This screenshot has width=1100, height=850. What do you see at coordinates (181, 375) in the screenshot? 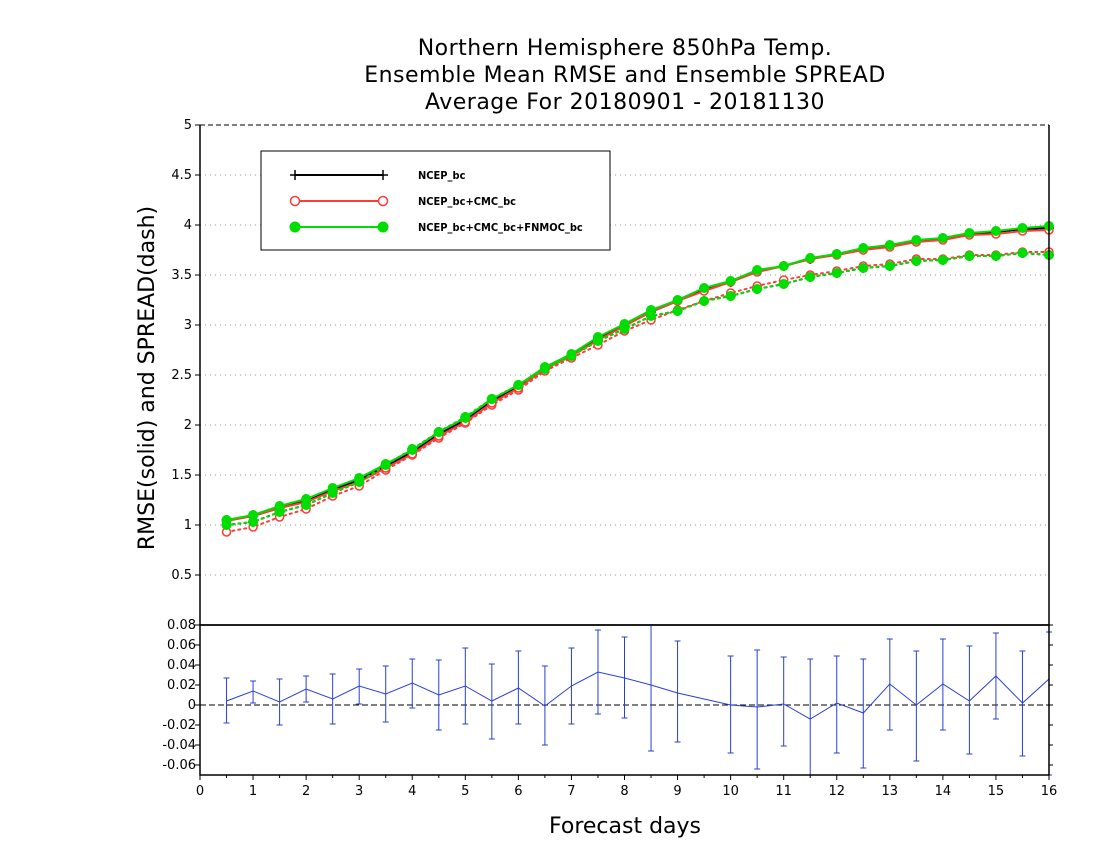
I see `top-y-tick-label: 2.5` at bounding box center [181, 375].